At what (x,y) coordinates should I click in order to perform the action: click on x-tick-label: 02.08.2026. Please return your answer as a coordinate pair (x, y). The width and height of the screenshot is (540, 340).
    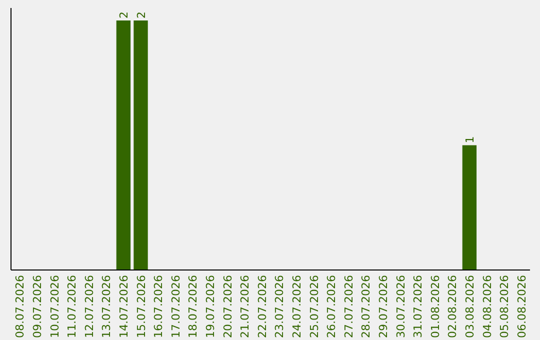
    Looking at the image, I should click on (453, 306).